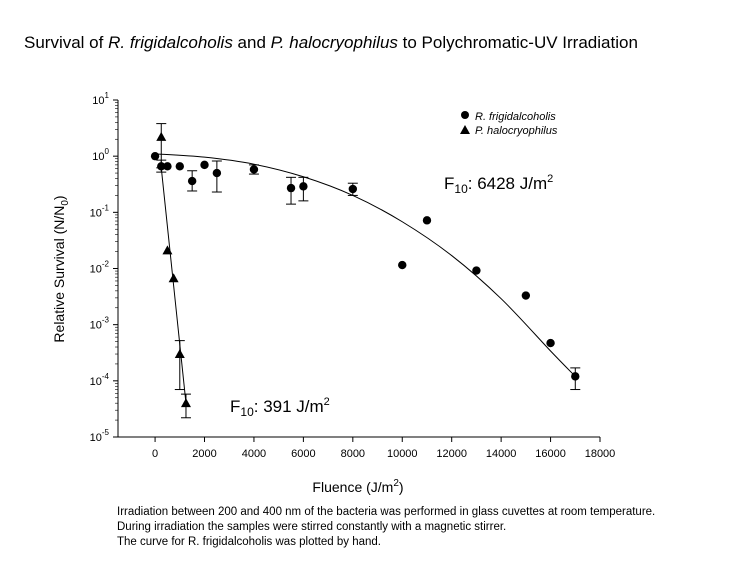 This screenshot has width=756, height=565. I want to click on x-axis-label: Fluence (J/m2), so click(357, 486).